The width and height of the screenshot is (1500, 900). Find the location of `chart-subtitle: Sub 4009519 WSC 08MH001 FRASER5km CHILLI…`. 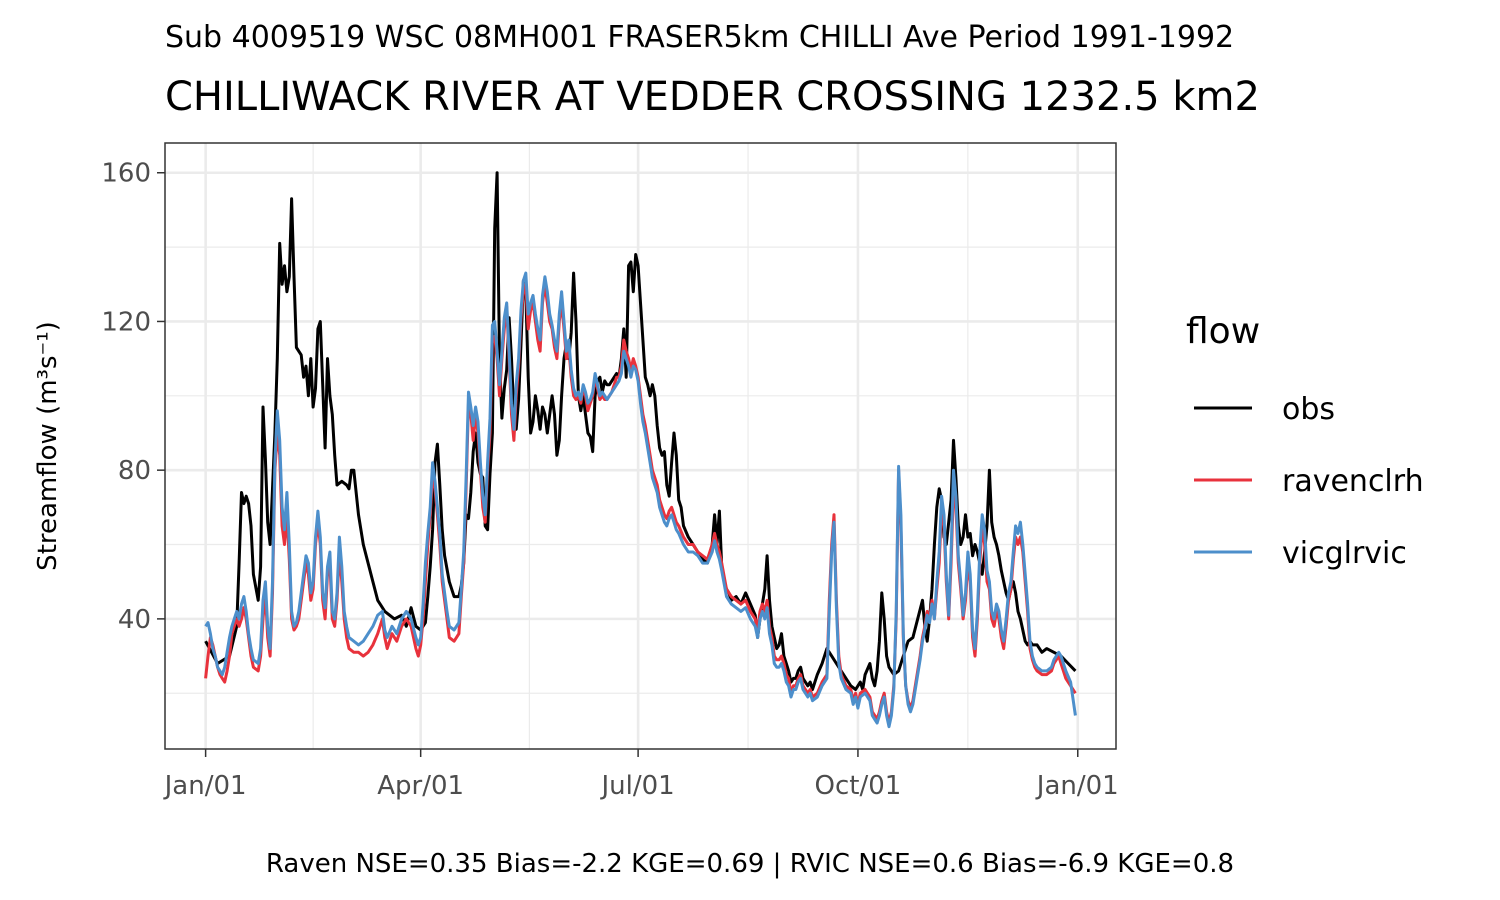

chart-subtitle: Sub 4009519 WSC 08MH001 FRASER5km CHILLI… is located at coordinates (699, 37).